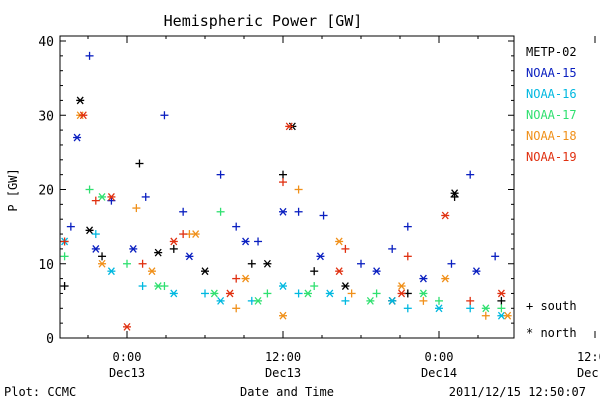 The image size is (600, 400). Describe the element at coordinates (46, 265) in the screenshot. I see `y-tick-label: 10` at that location.